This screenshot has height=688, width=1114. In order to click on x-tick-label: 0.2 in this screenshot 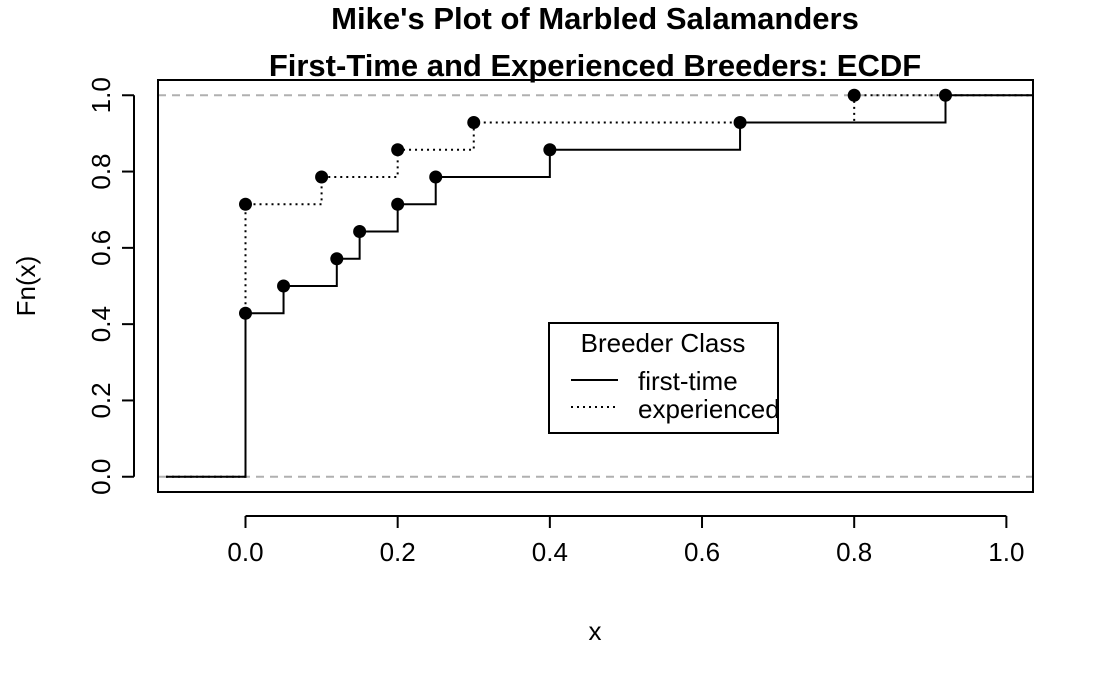, I will do `click(398, 552)`.